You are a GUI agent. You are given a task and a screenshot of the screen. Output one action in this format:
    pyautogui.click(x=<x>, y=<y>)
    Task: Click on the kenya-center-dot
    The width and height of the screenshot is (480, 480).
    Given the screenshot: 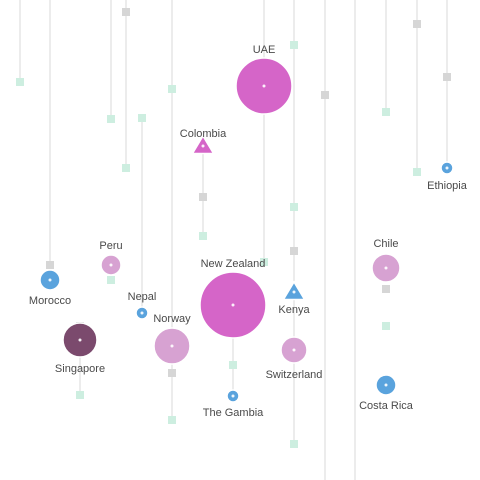 What is the action you would take?
    pyautogui.click(x=294, y=292)
    